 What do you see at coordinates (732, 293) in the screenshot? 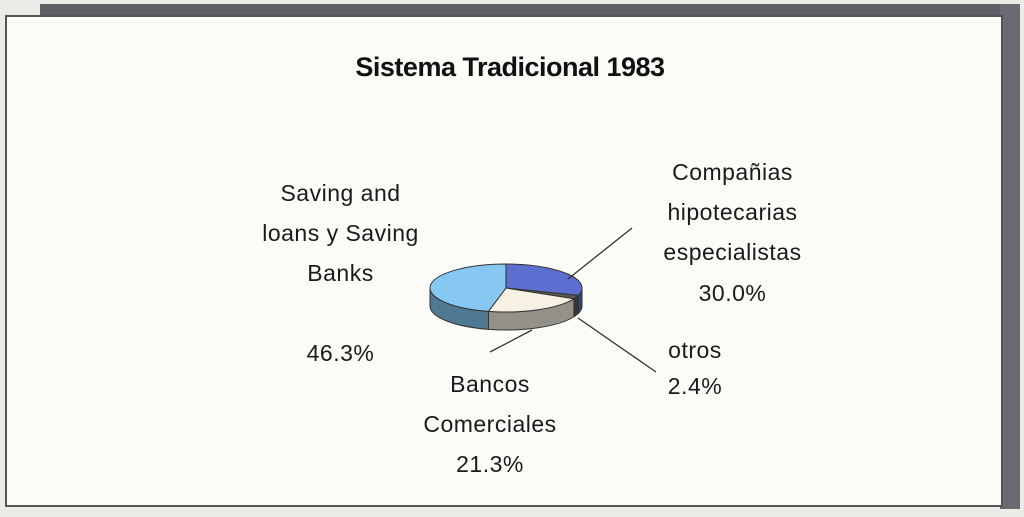
I see `value-label: 30.0%` at bounding box center [732, 293].